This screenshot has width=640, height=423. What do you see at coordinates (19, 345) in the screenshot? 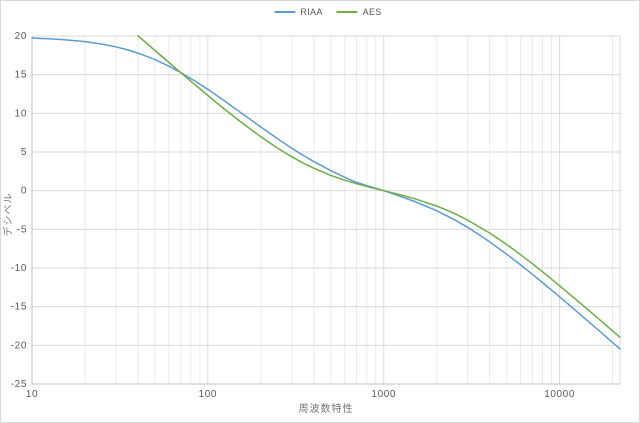
I see `y-tick-label: -20` at bounding box center [19, 345].